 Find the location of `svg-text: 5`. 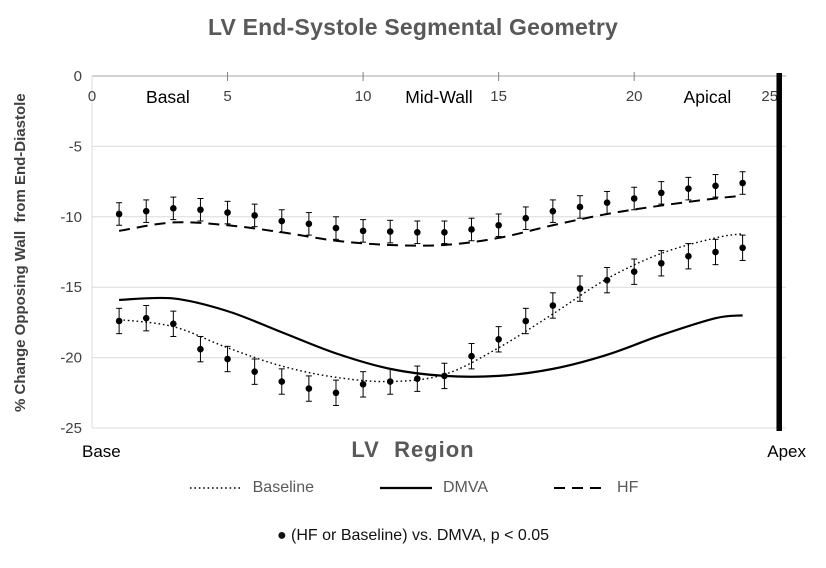

svg-text: 5 is located at coordinates (227, 96).